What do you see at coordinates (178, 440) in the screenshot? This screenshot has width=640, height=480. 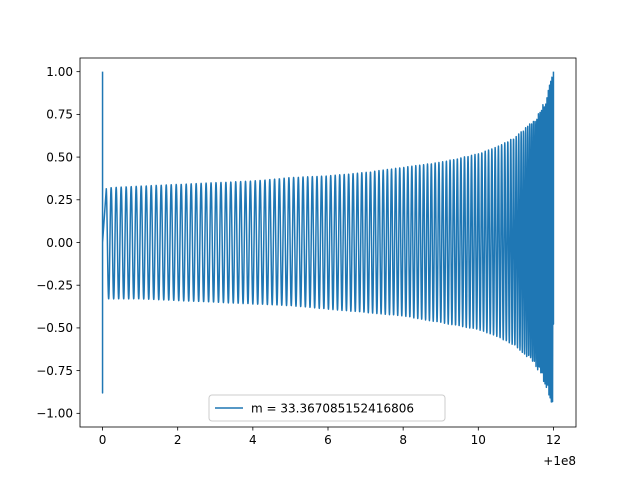 I see `x-tick-label: 2` at bounding box center [178, 440].